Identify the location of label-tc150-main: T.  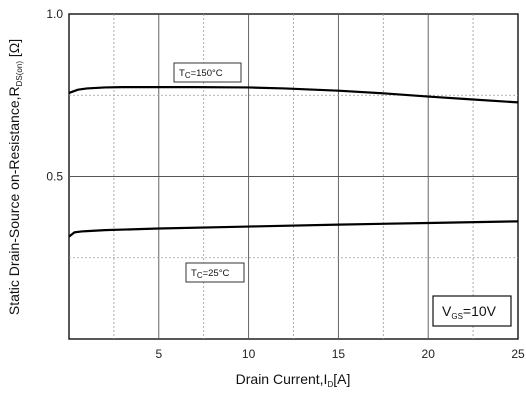
(182, 73).